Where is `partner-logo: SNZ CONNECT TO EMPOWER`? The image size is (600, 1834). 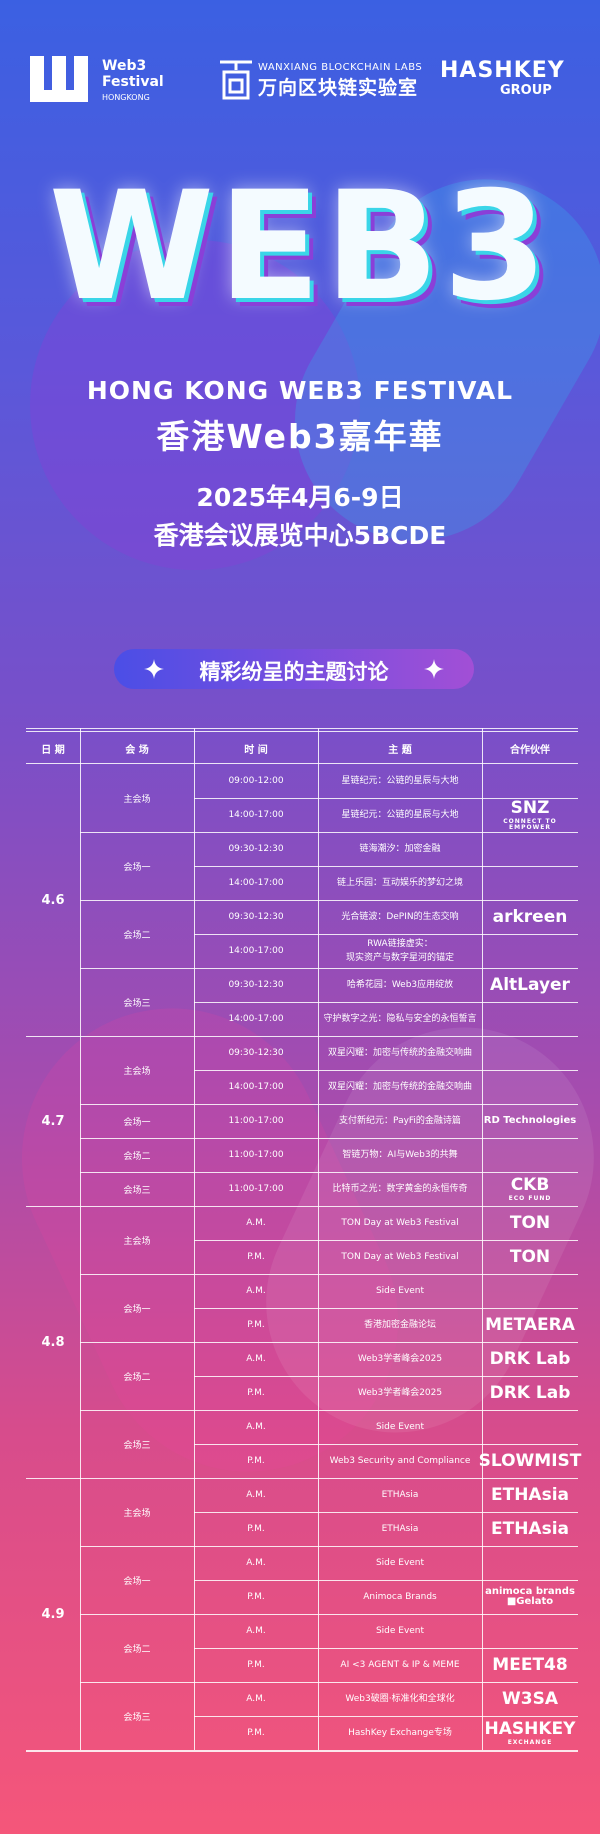 partner-logo: SNZ CONNECT TO EMPOWER is located at coordinates (530, 815).